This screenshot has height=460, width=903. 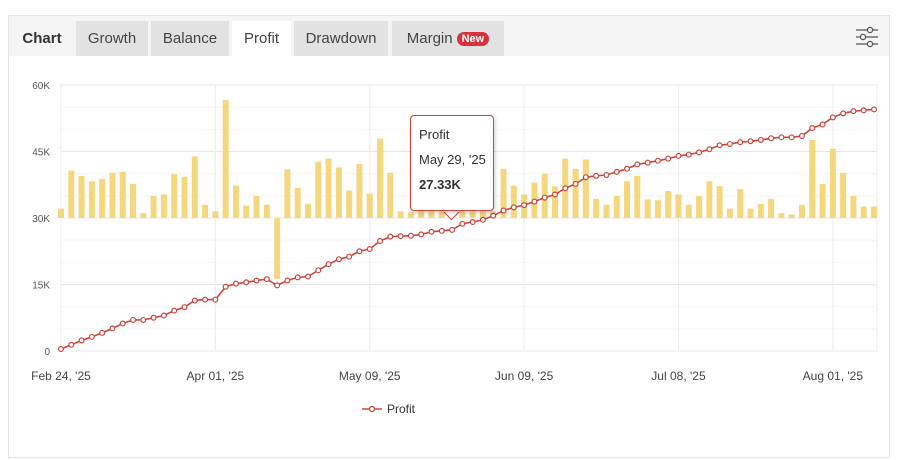 What do you see at coordinates (401, 409) in the screenshot?
I see `legend-label: Profit` at bounding box center [401, 409].